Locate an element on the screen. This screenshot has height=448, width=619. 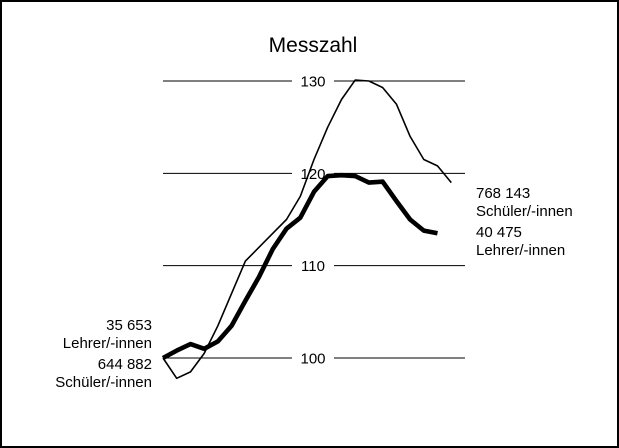
students-end-value: 768 143 is located at coordinates (503, 193).